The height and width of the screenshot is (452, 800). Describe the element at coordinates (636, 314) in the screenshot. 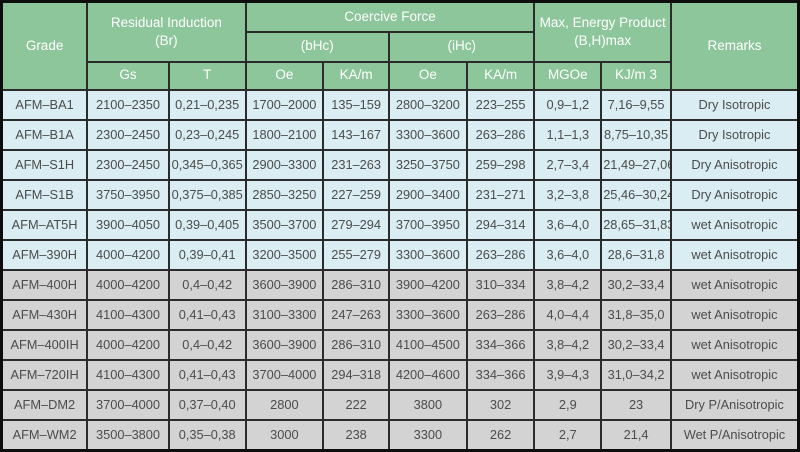

I see `kjm3-cell: 31,8–35,0` at that location.